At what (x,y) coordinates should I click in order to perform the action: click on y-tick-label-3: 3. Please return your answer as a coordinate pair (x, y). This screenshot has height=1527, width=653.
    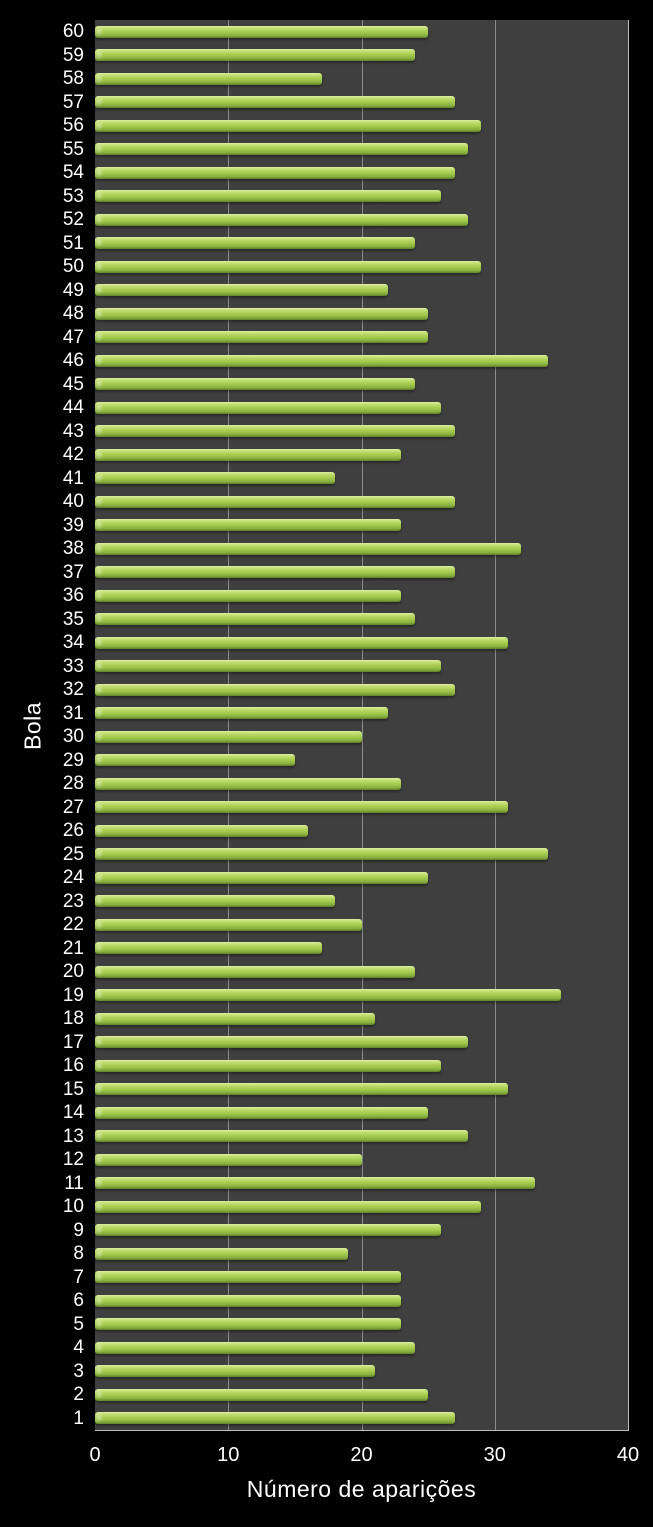
    Looking at the image, I should click on (78, 1371).